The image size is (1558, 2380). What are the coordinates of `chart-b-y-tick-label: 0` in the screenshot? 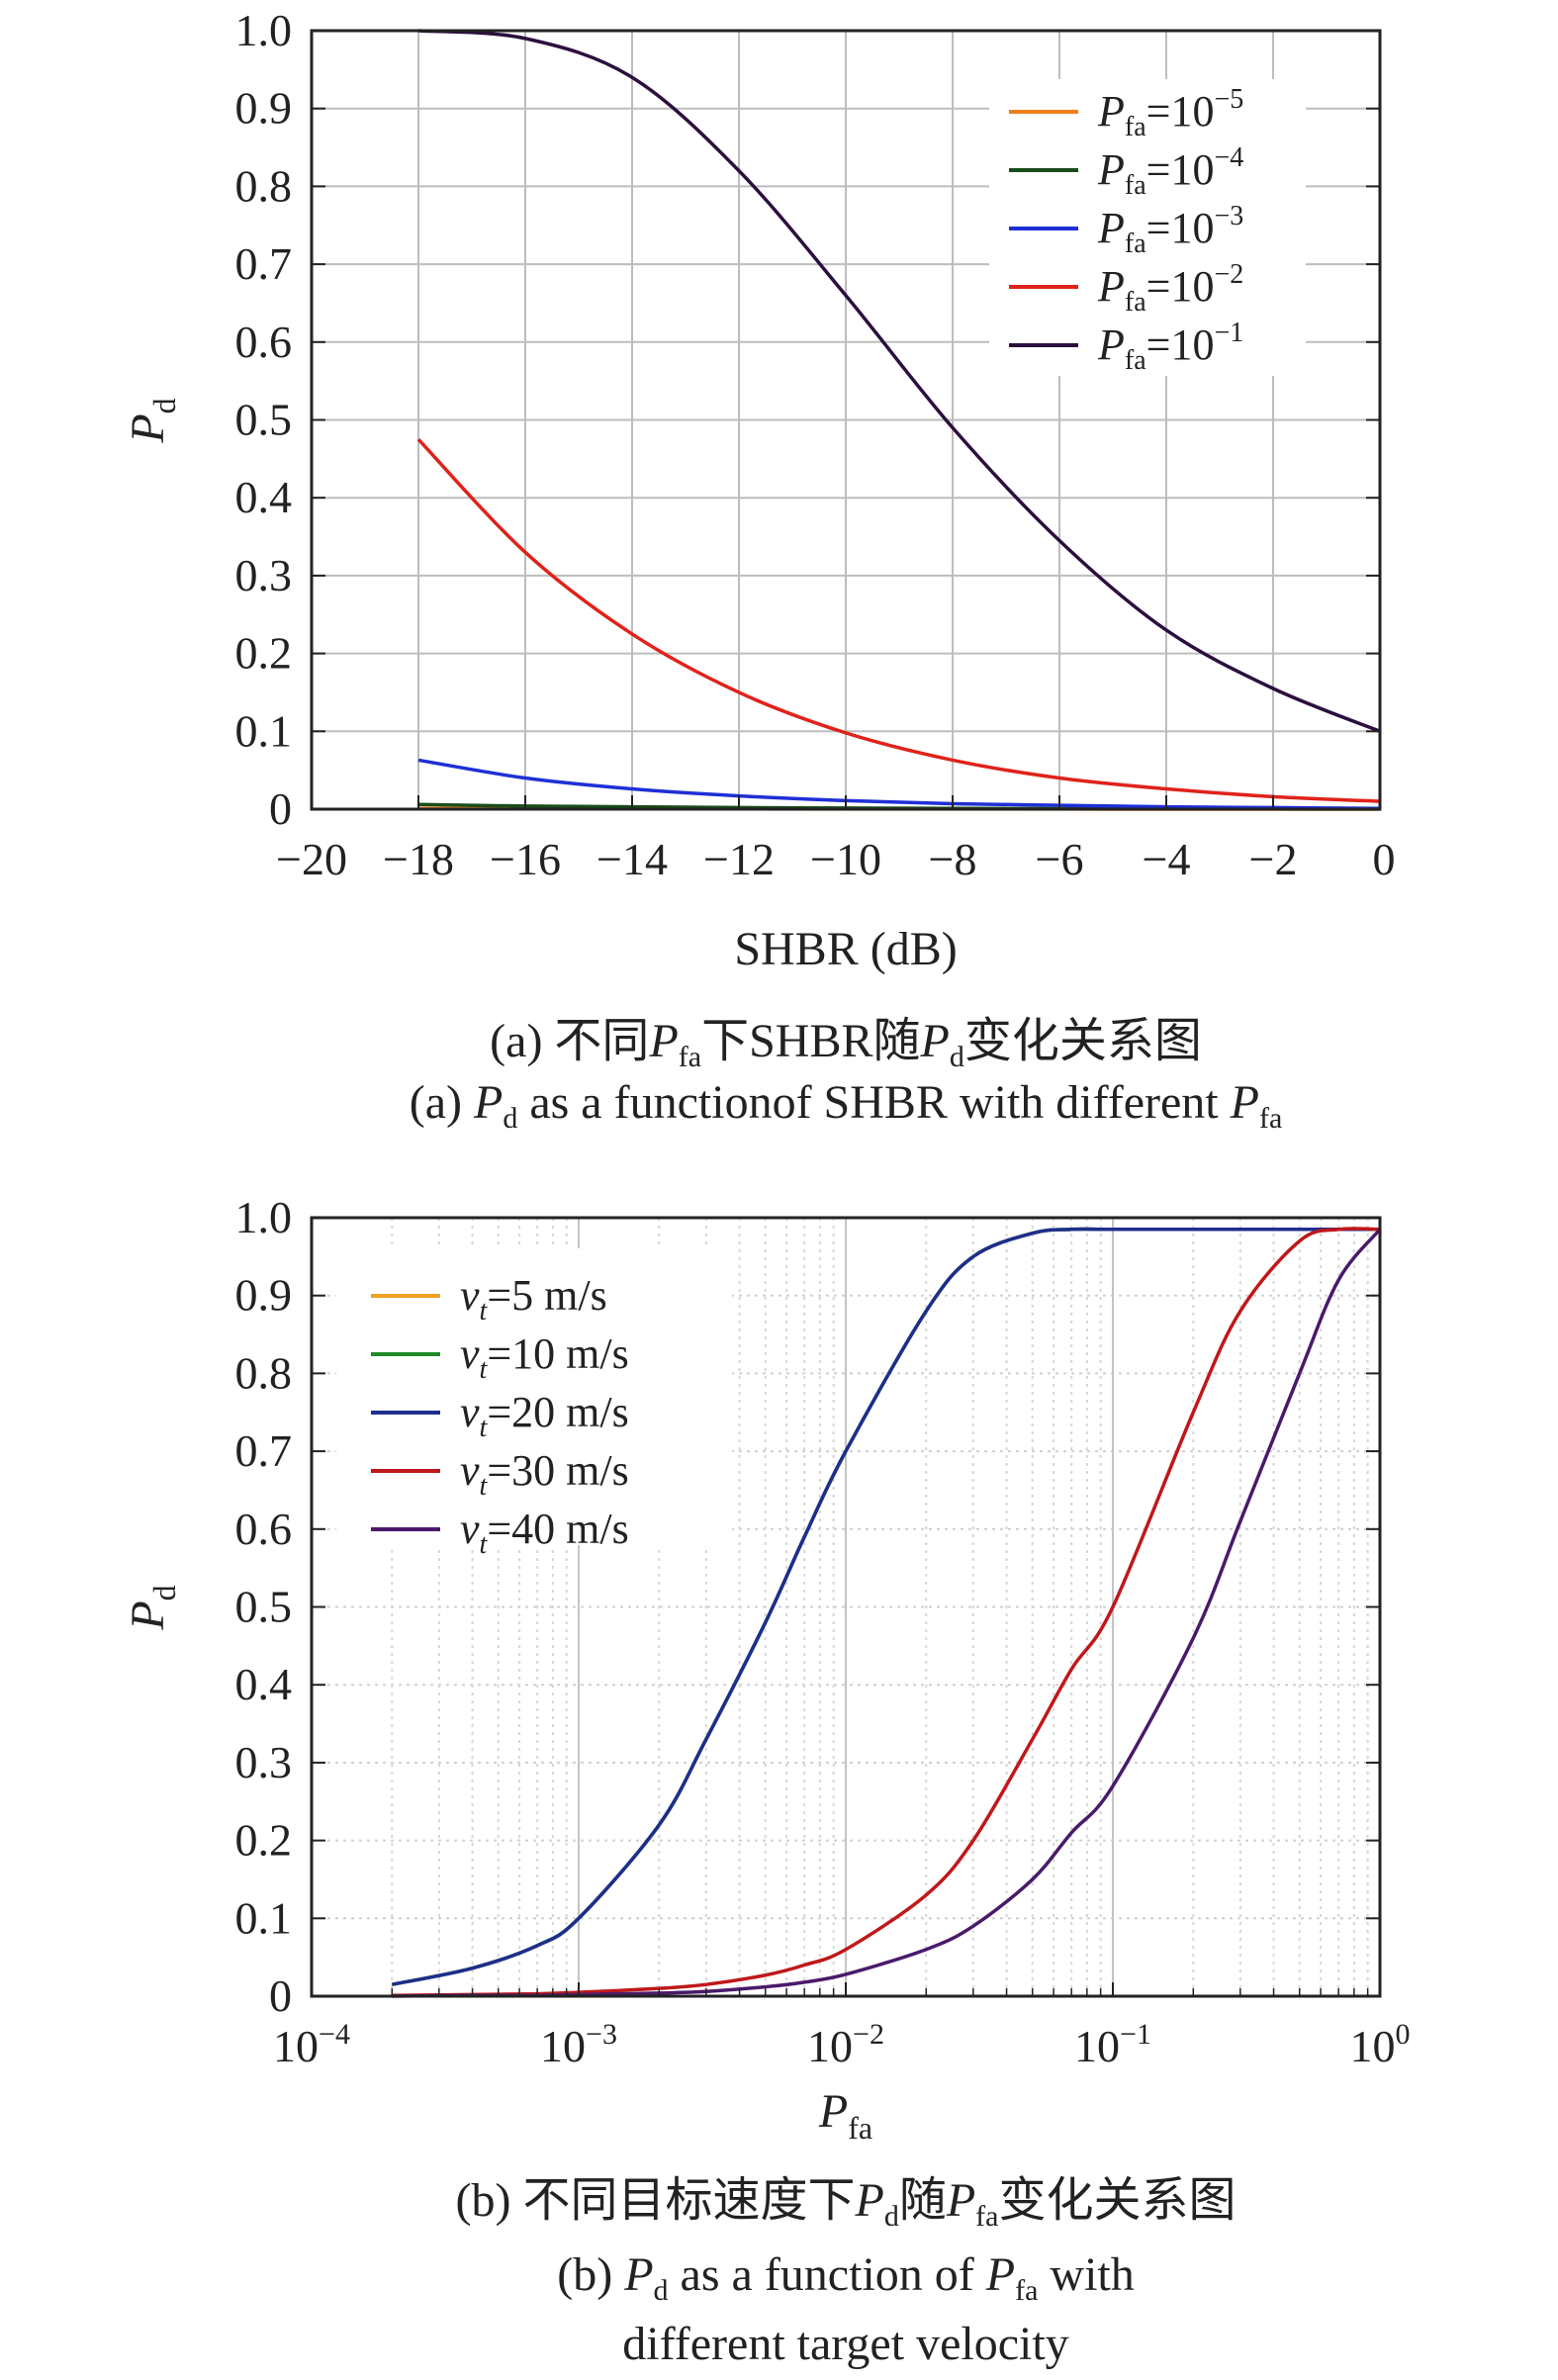 It's located at (280, 1995).